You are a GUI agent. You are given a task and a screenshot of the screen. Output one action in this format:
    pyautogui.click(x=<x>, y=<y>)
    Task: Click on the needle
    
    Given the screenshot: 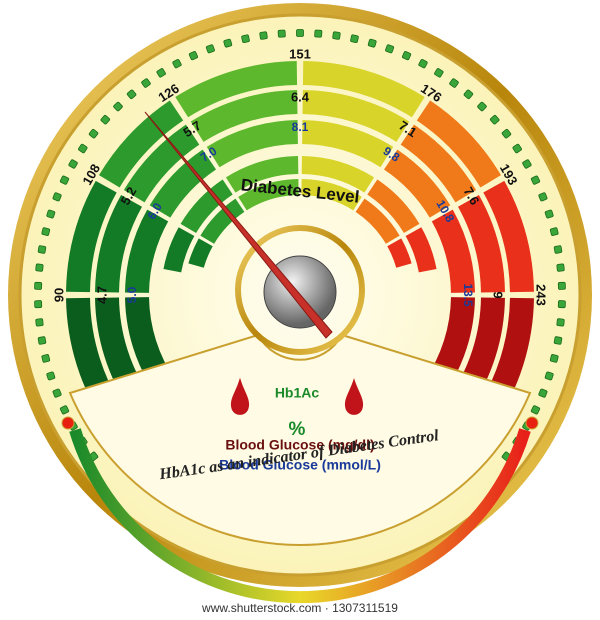 What is the action you would take?
    pyautogui.click(x=238, y=225)
    